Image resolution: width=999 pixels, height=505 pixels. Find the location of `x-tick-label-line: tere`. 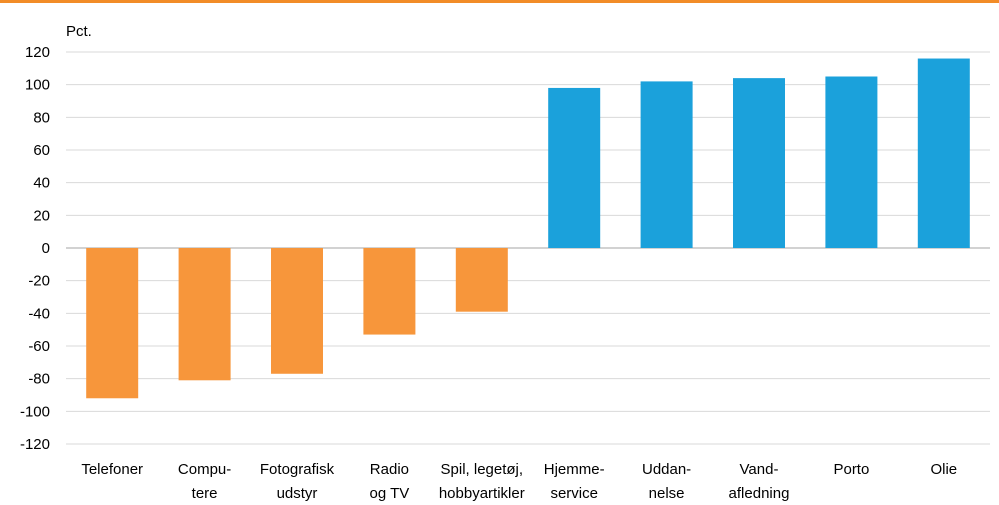

x-tick-label-line: tere is located at coordinates (205, 493).